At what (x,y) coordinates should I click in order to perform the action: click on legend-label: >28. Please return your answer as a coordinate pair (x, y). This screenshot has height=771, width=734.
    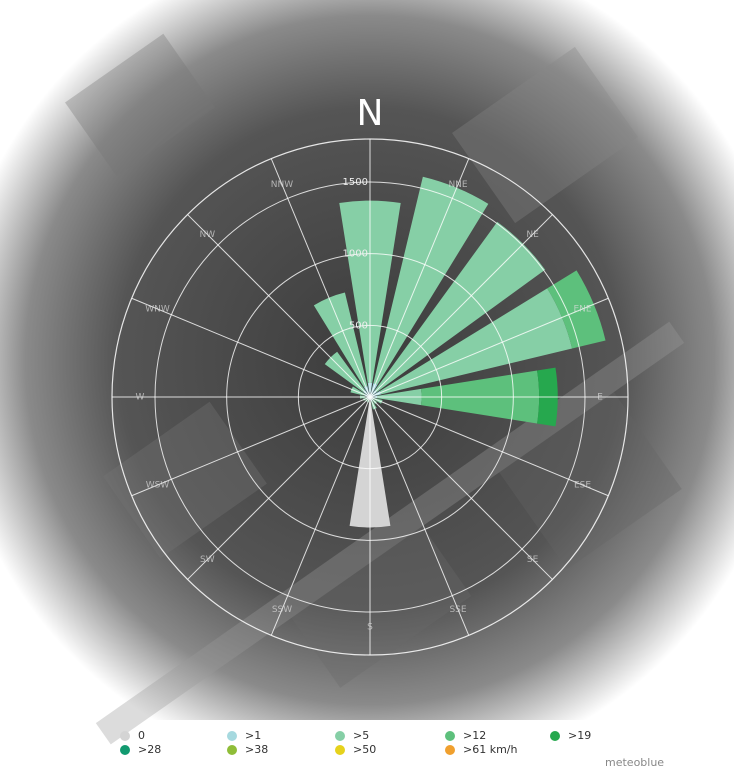
    Looking at the image, I should click on (149, 749).